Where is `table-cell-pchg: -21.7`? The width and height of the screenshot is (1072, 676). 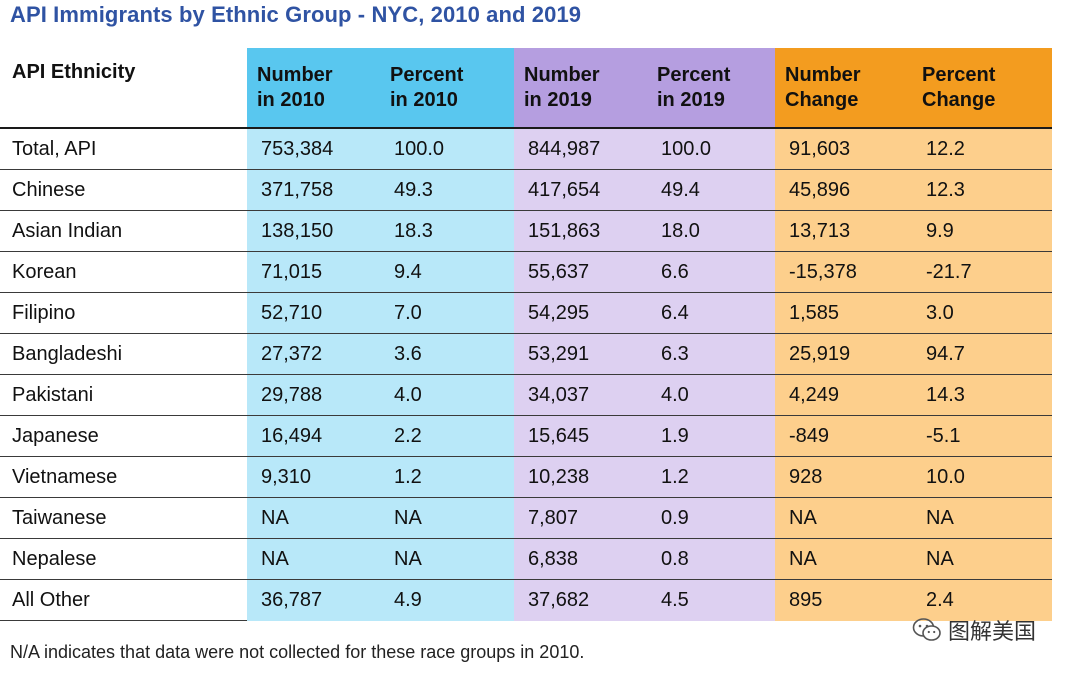 table-cell-pchg: -21.7 is located at coordinates (982, 272).